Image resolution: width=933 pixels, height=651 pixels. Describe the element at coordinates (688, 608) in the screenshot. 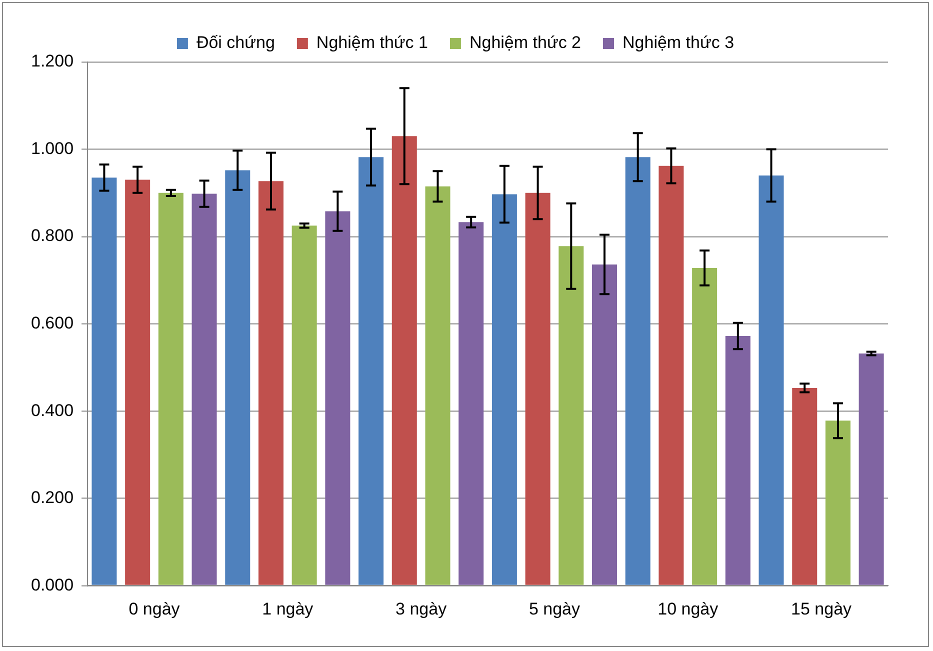

I see `x-tick-label: 10 ngày` at that location.